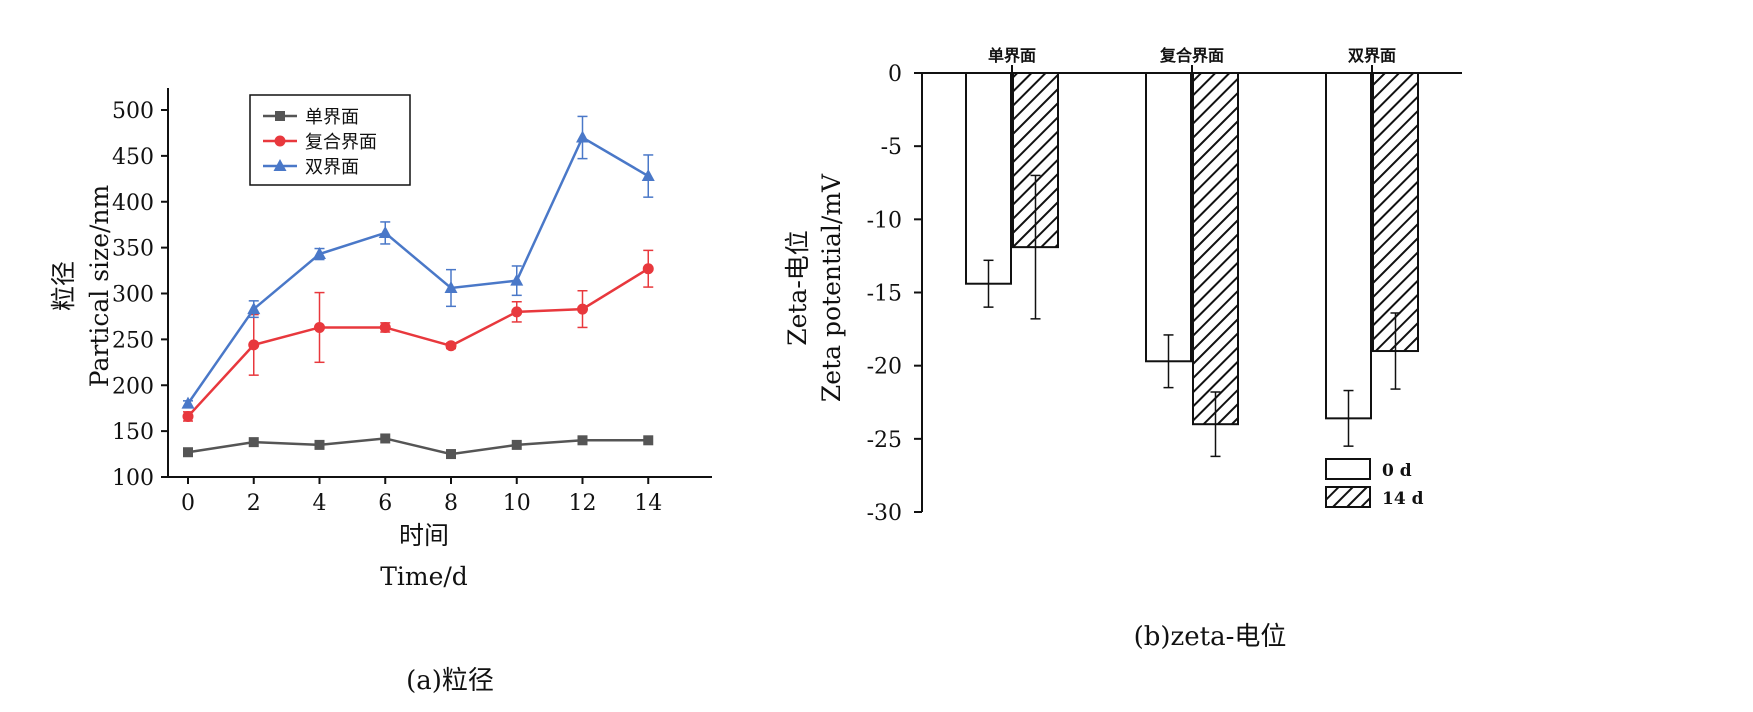 The height and width of the screenshot is (712, 1753). What do you see at coordinates (884, 440) in the screenshot?
I see `y-tick-label: -25` at bounding box center [884, 440].